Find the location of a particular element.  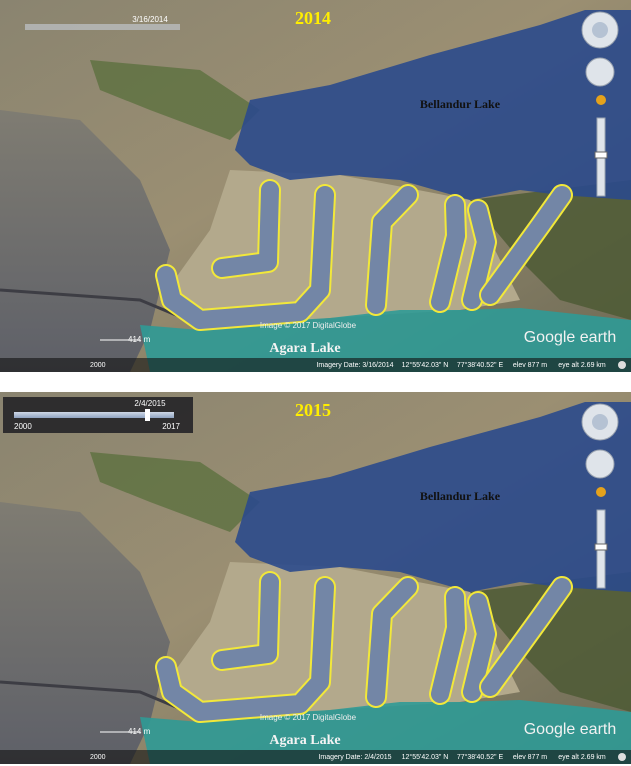

slider-end: 2017 is located at coordinates (171, 426).